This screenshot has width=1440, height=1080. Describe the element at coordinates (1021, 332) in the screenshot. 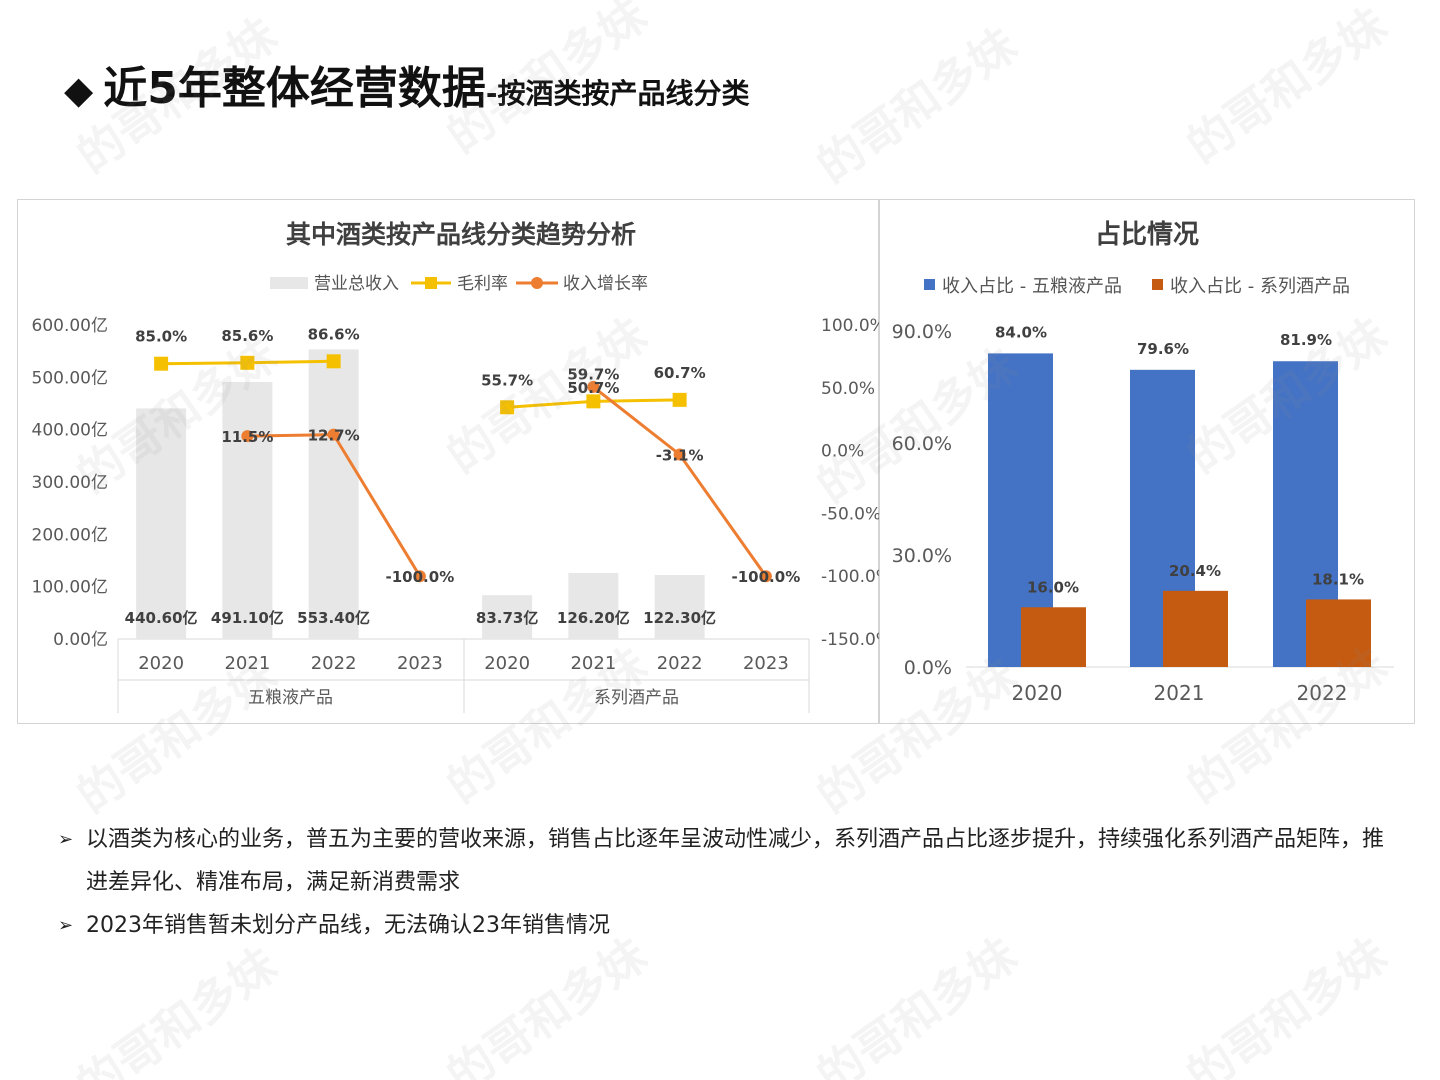

I see `share-data-label-series-1: 84.0%` at that location.